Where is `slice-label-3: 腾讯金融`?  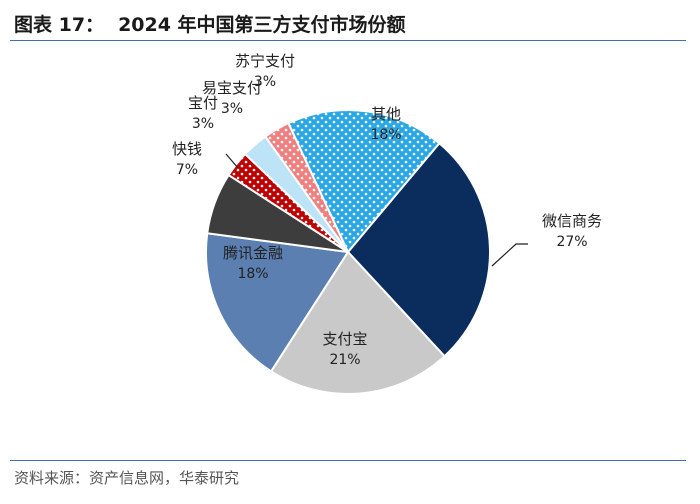
slice-label-3: 腾讯金融 is located at coordinates (253, 253).